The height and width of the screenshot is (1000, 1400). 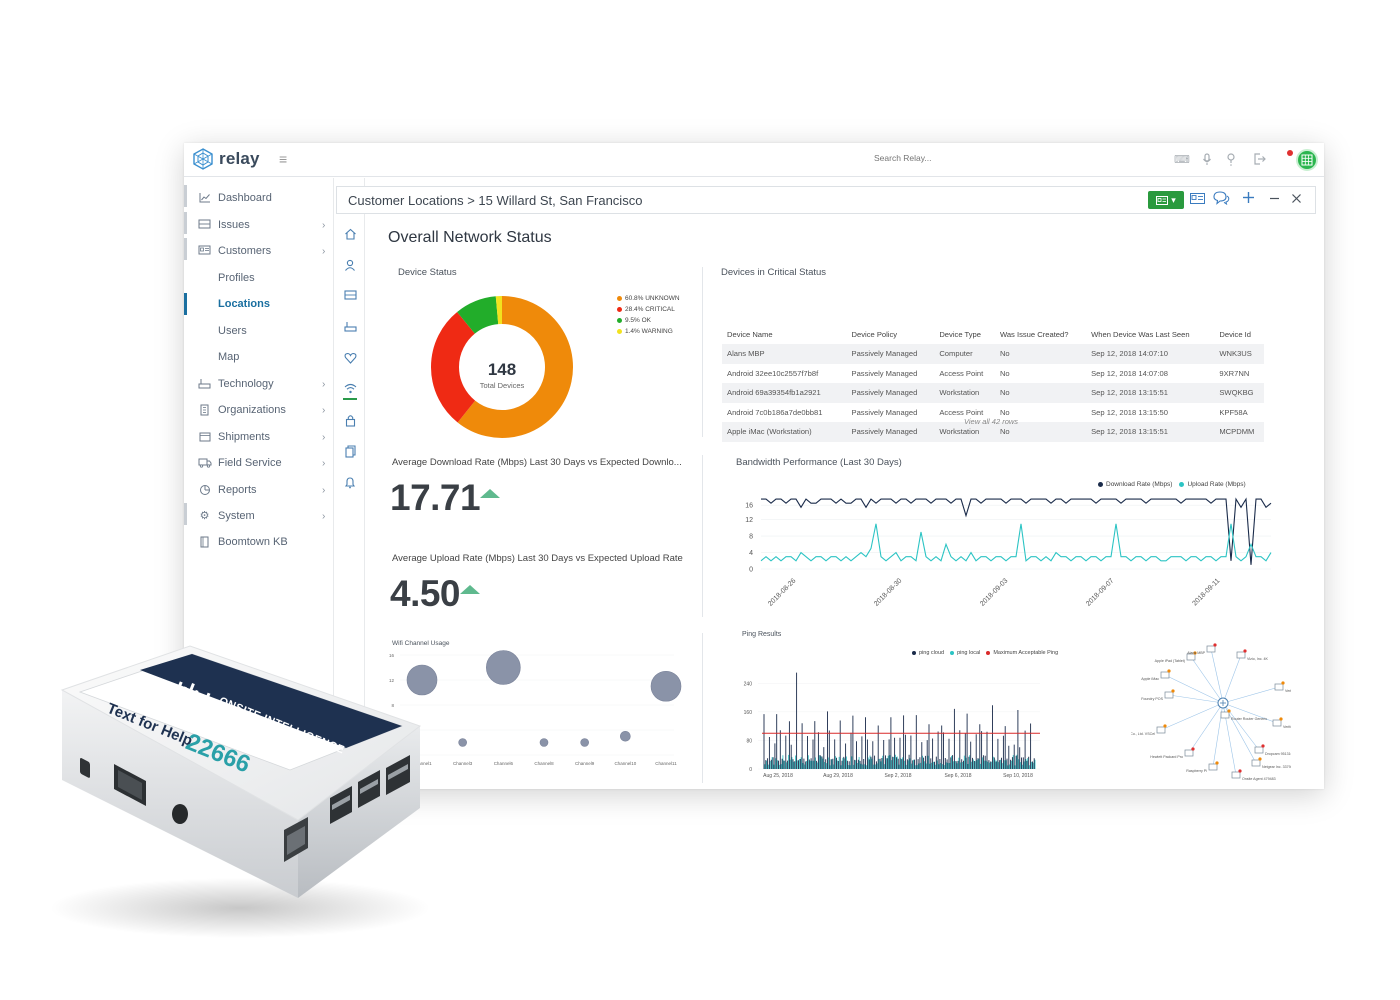 What do you see at coordinates (1207, 160) in the screenshot?
I see `microphone-icon` at bounding box center [1207, 160].